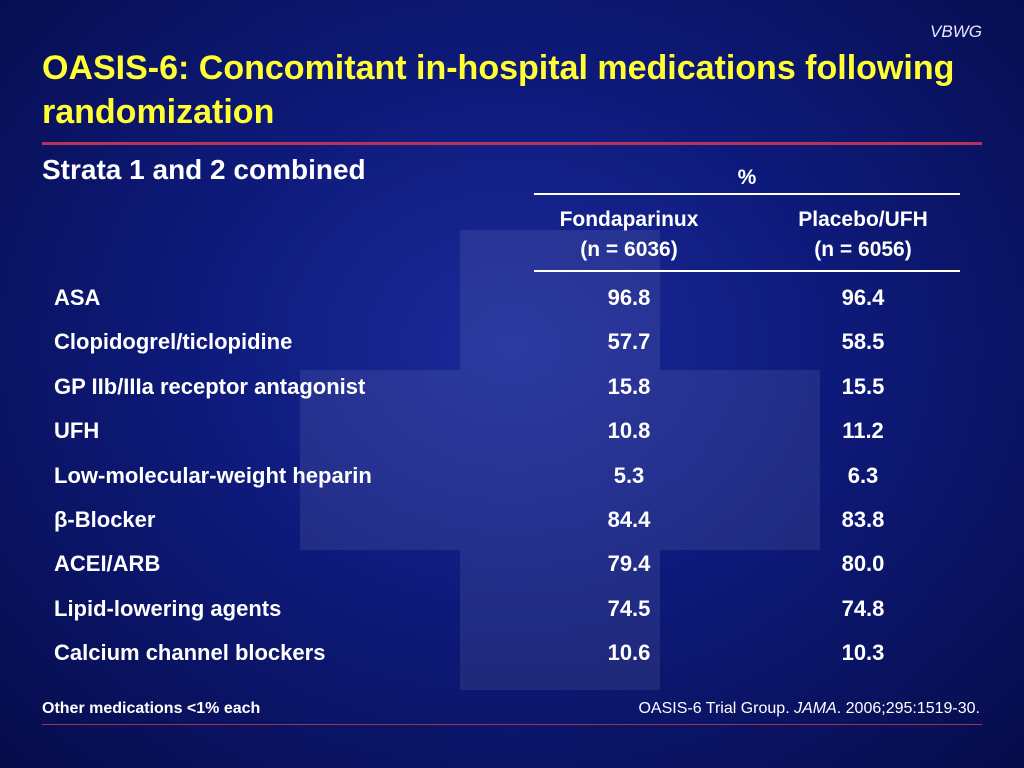 The image size is (1024, 768). What do you see at coordinates (629, 608) in the screenshot?
I see `value-fondaparinux: 74.5` at bounding box center [629, 608].